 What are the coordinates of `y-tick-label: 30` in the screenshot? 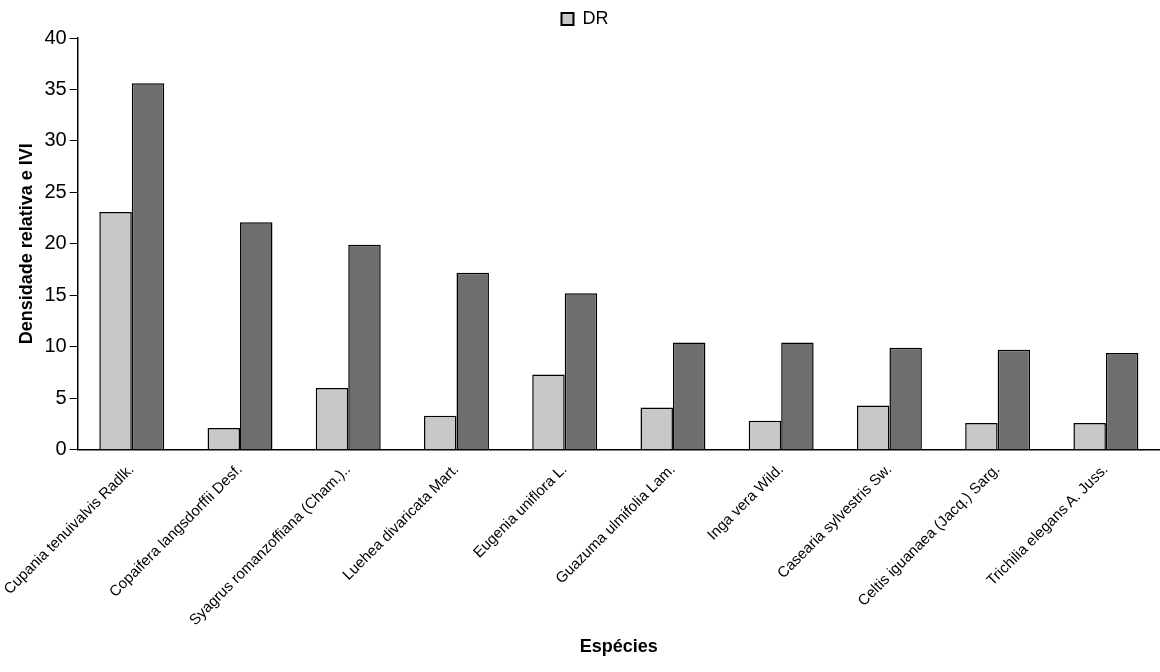 It's located at (55, 139).